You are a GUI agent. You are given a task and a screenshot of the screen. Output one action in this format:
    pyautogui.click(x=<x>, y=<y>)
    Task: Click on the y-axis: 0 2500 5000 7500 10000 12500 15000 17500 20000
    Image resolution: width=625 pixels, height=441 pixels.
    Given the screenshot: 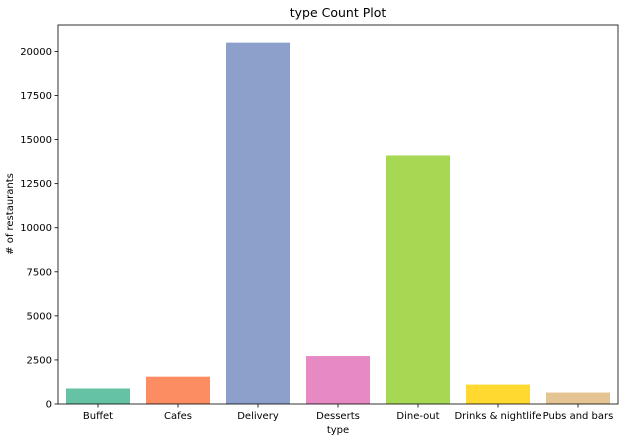 What is the action you would take?
    pyautogui.click(x=39, y=229)
    